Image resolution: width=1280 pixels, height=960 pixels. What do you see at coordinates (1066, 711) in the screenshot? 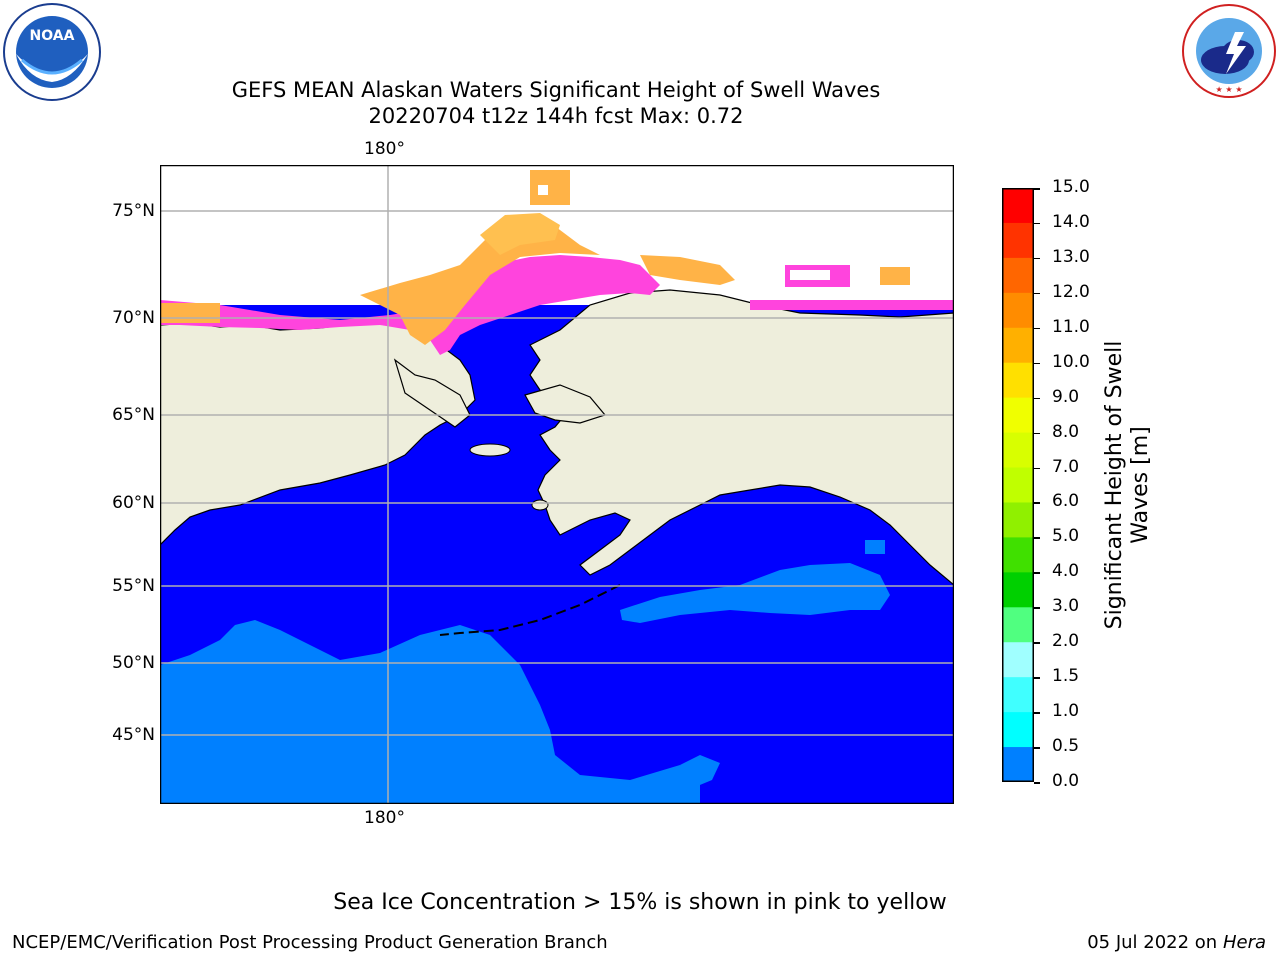
I see `colorbar-tick-label: 1.0` at bounding box center [1066, 711].